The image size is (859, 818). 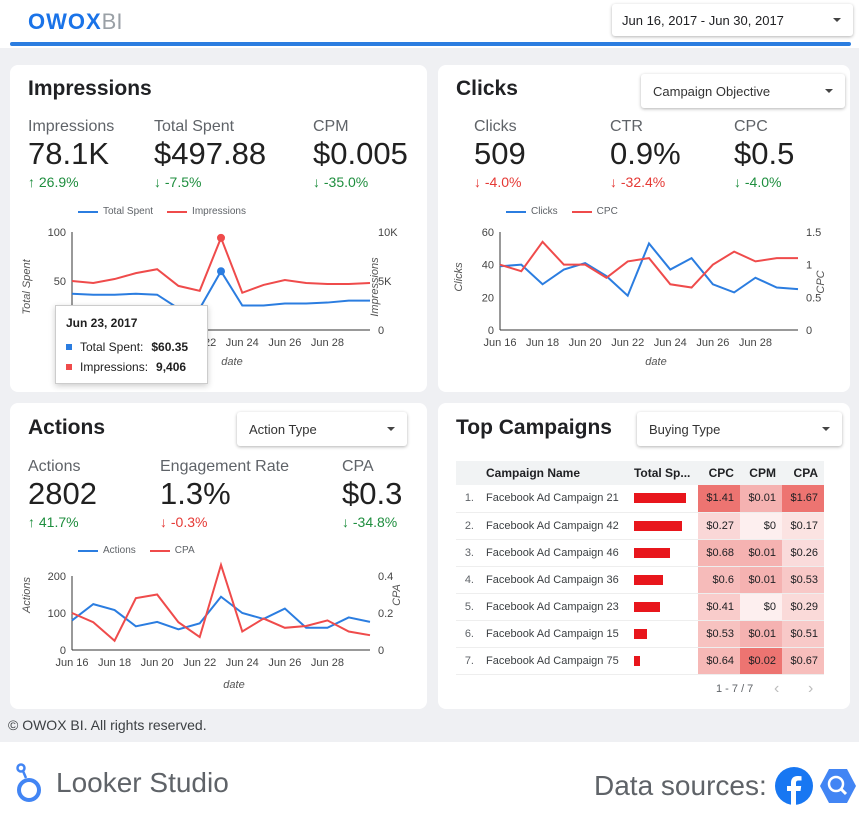 What do you see at coordinates (157, 663) in the screenshot?
I see `x-tick-label: Jun 20` at bounding box center [157, 663].